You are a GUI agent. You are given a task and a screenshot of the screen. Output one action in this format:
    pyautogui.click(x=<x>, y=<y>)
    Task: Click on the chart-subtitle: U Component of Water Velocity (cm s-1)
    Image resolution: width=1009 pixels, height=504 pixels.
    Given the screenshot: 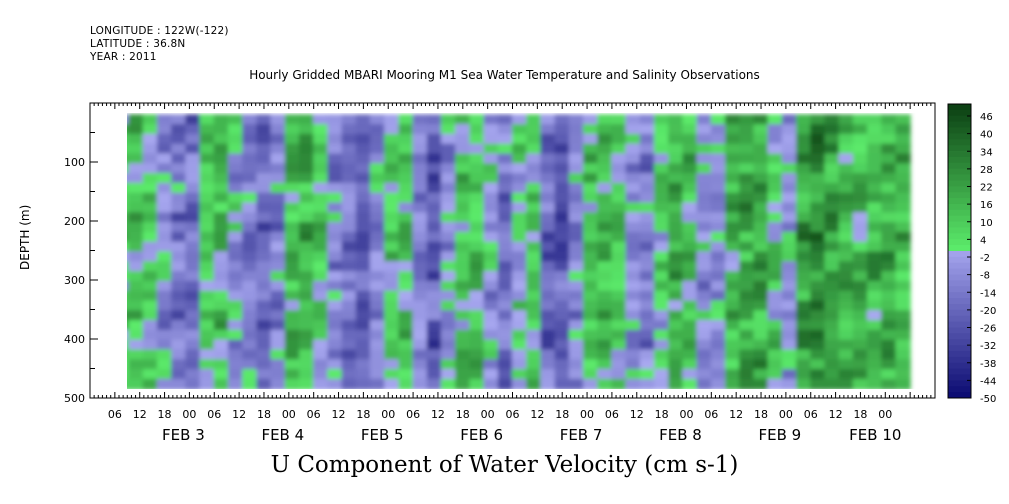 What is the action you would take?
    pyautogui.click(x=504, y=465)
    